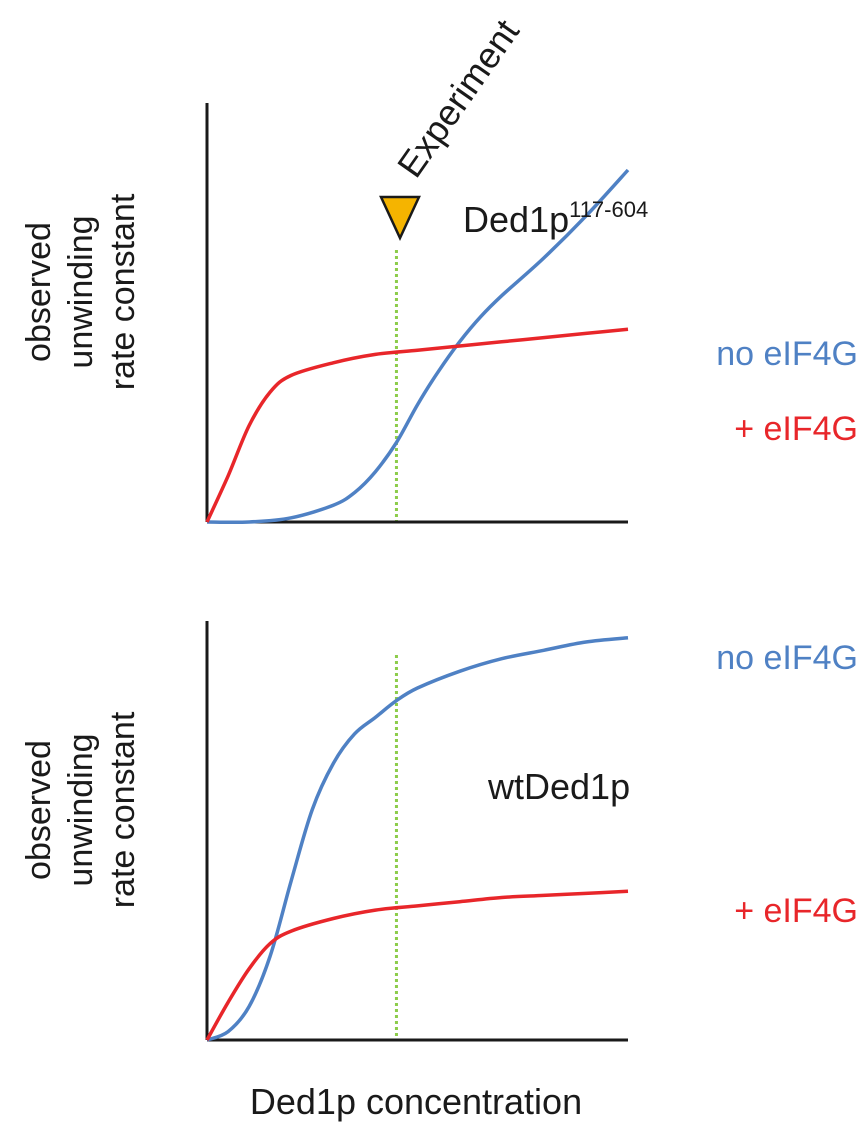 This screenshot has width=866, height=1131. I want to click on x-axis-label: Ded1p concentration, so click(416, 1101).